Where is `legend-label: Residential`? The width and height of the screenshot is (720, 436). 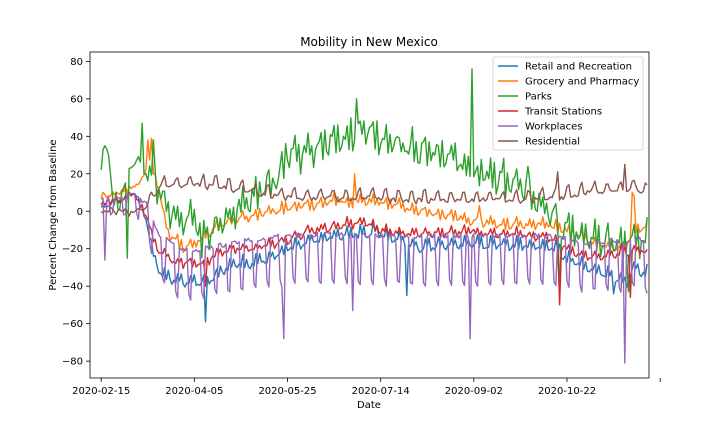
legend-label: Residential is located at coordinates (552, 142).